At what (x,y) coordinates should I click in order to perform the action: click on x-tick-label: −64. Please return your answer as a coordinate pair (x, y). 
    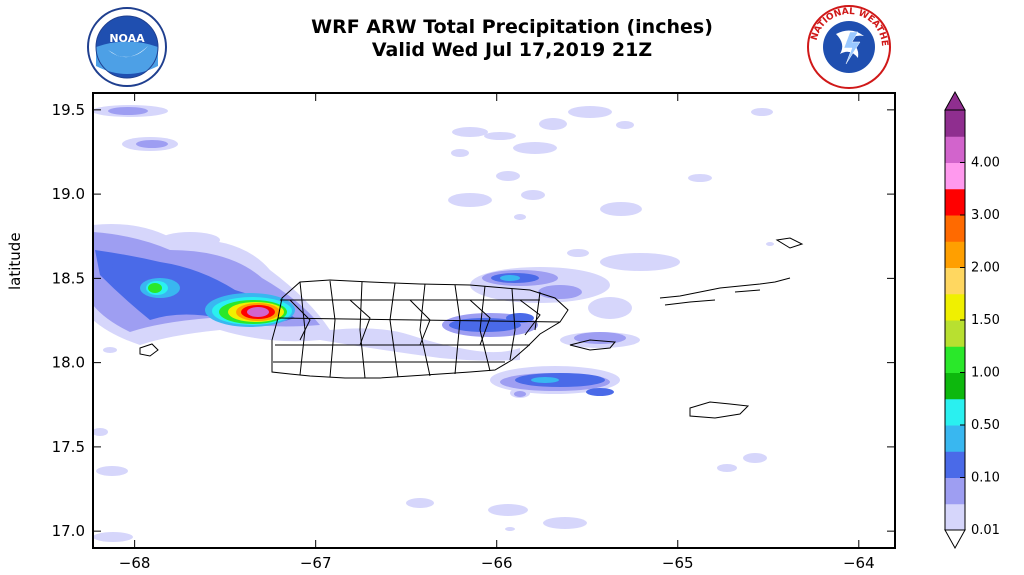
    Looking at the image, I should click on (859, 563).